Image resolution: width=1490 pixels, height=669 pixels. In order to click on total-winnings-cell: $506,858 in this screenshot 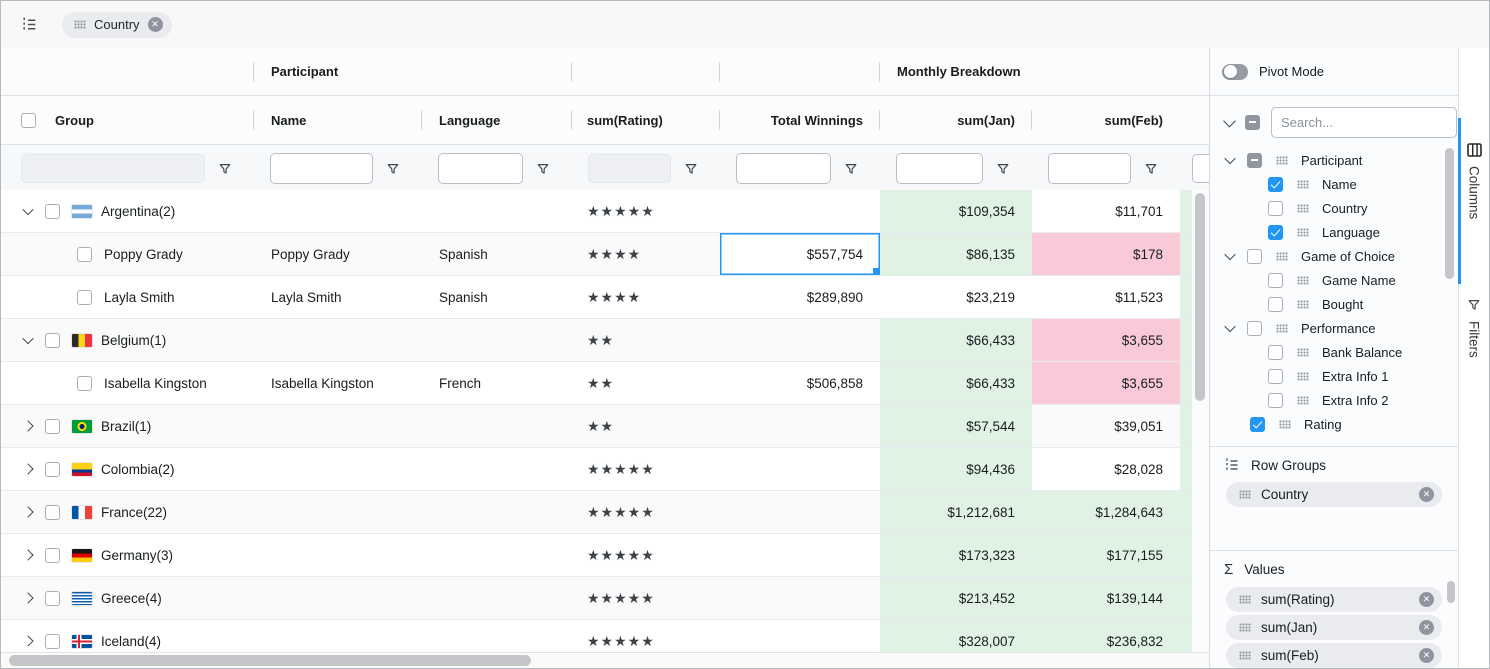, I will do `click(834, 383)`.